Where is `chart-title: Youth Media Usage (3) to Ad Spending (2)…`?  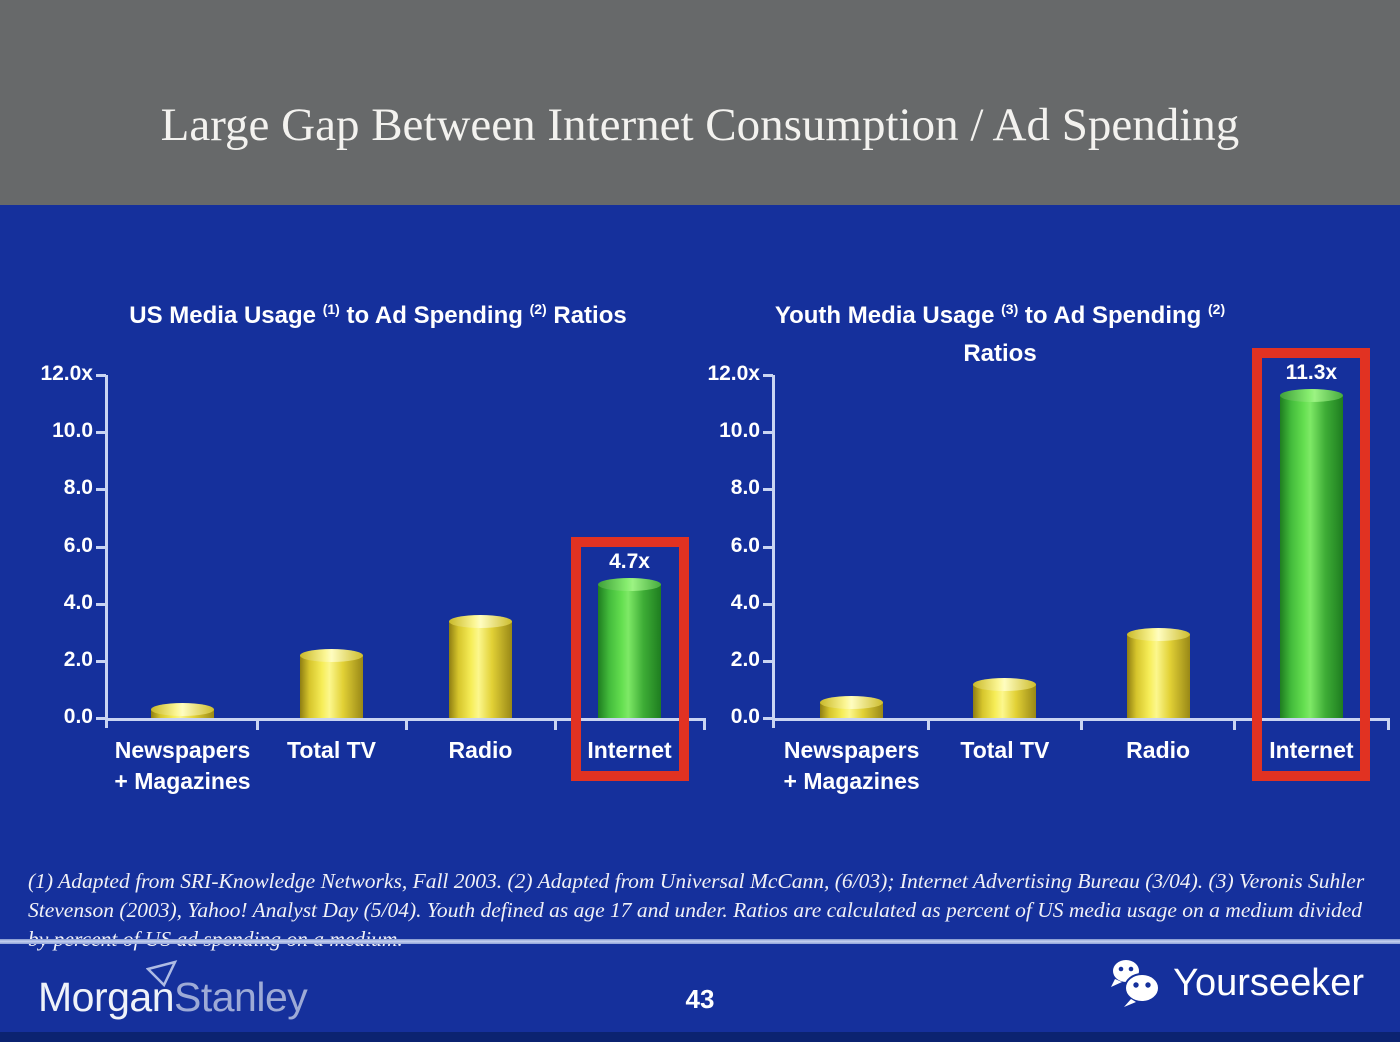
chart-title: Youth Media Usage (3) to Ad Spending (2)… is located at coordinates (1000, 334).